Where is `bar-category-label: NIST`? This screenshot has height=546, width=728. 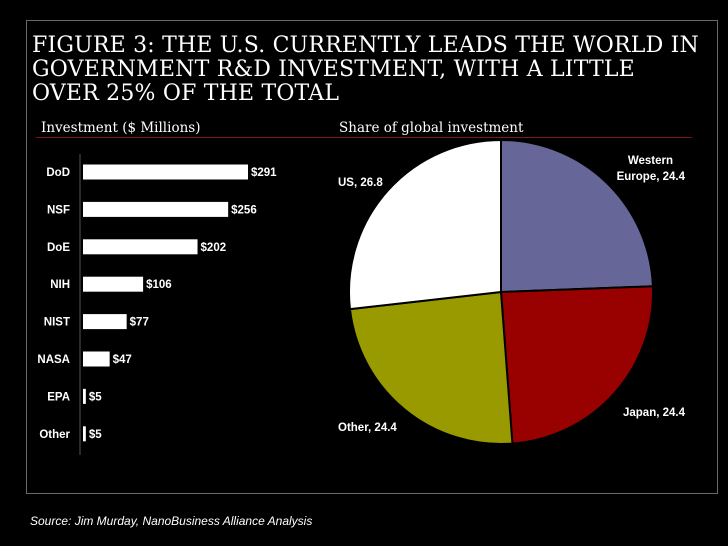
bar-category-label: NIST is located at coordinates (57, 323).